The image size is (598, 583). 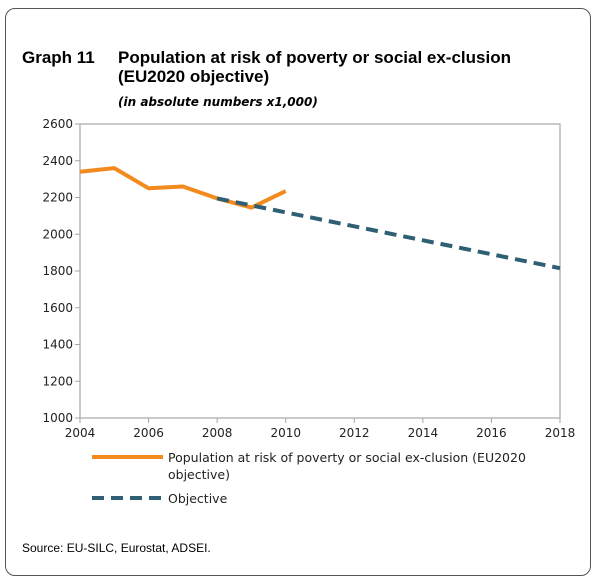 I want to click on y-tick-label: 2200, so click(x=57, y=198).